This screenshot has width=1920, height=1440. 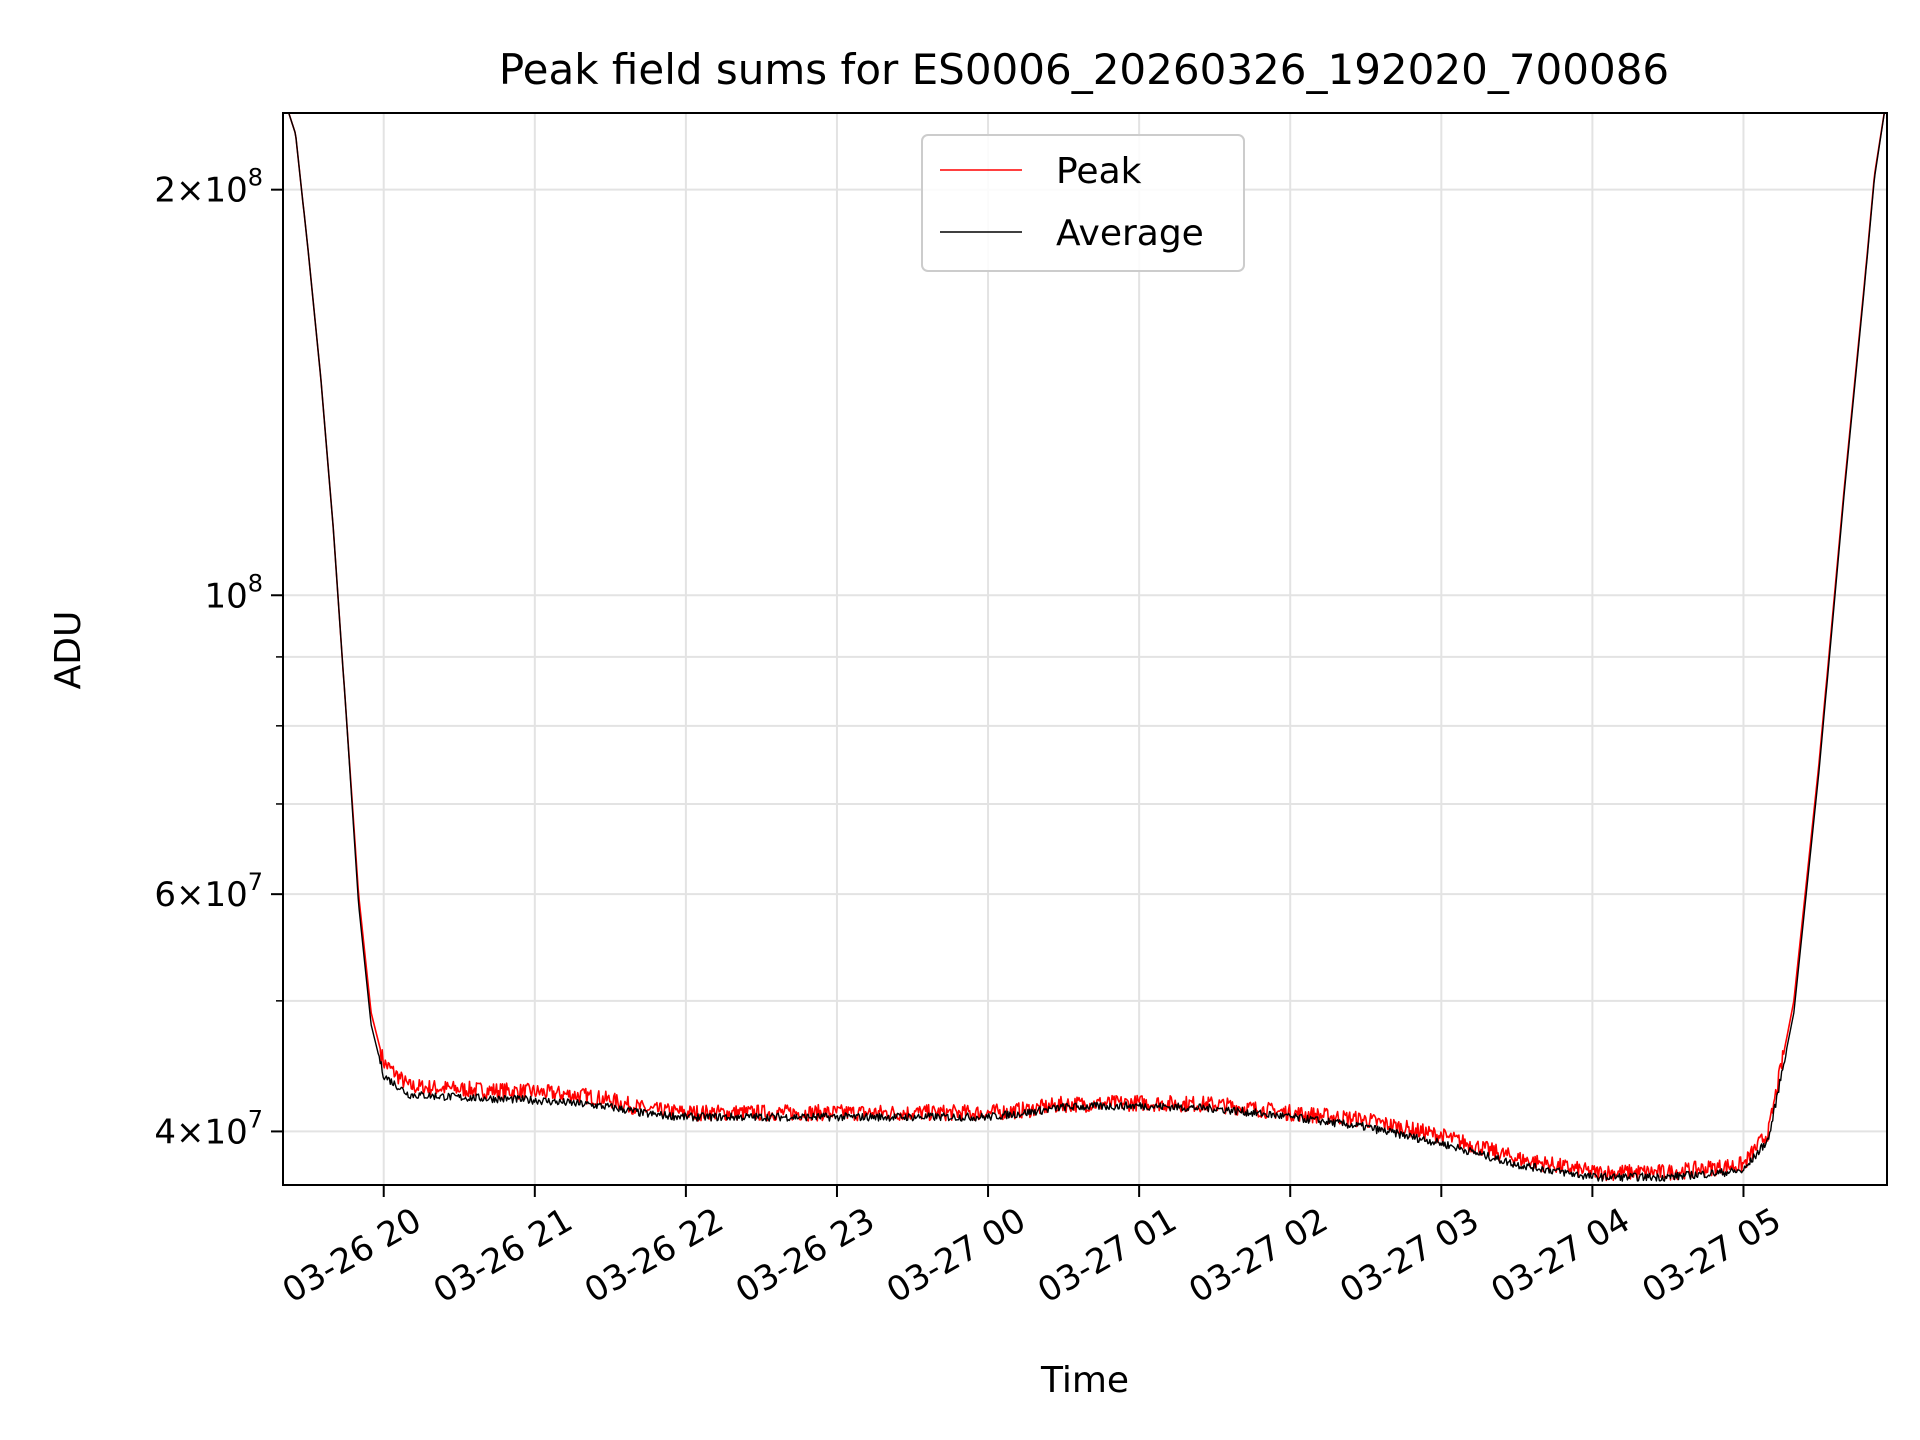 What do you see at coordinates (1130, 233) in the screenshot?
I see `legend-label-average: Average` at bounding box center [1130, 233].